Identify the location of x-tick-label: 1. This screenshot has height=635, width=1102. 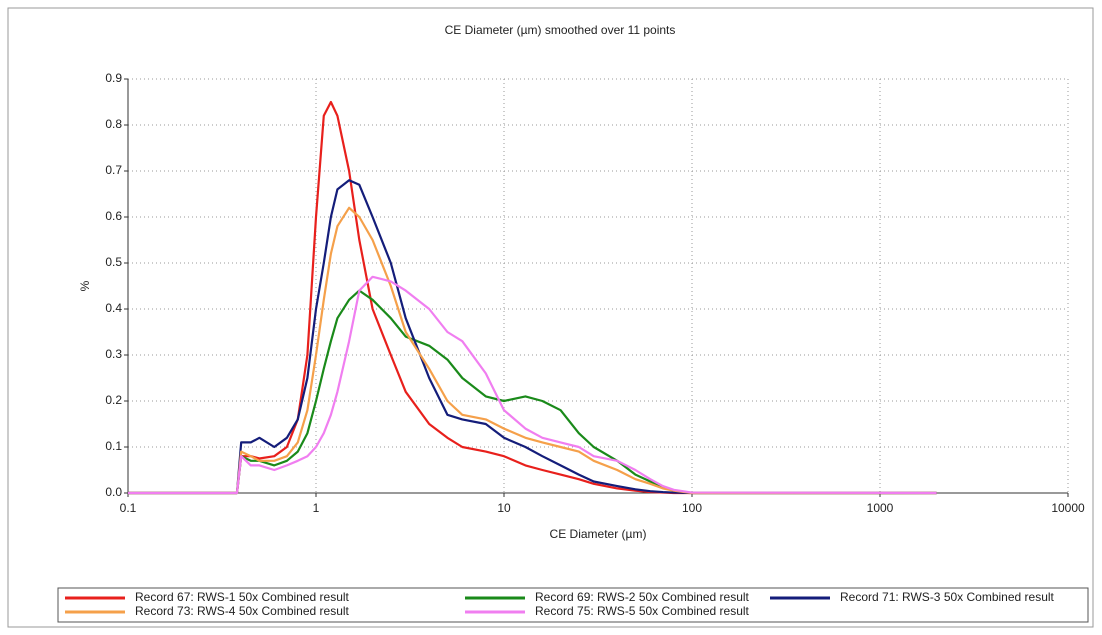
(316, 508).